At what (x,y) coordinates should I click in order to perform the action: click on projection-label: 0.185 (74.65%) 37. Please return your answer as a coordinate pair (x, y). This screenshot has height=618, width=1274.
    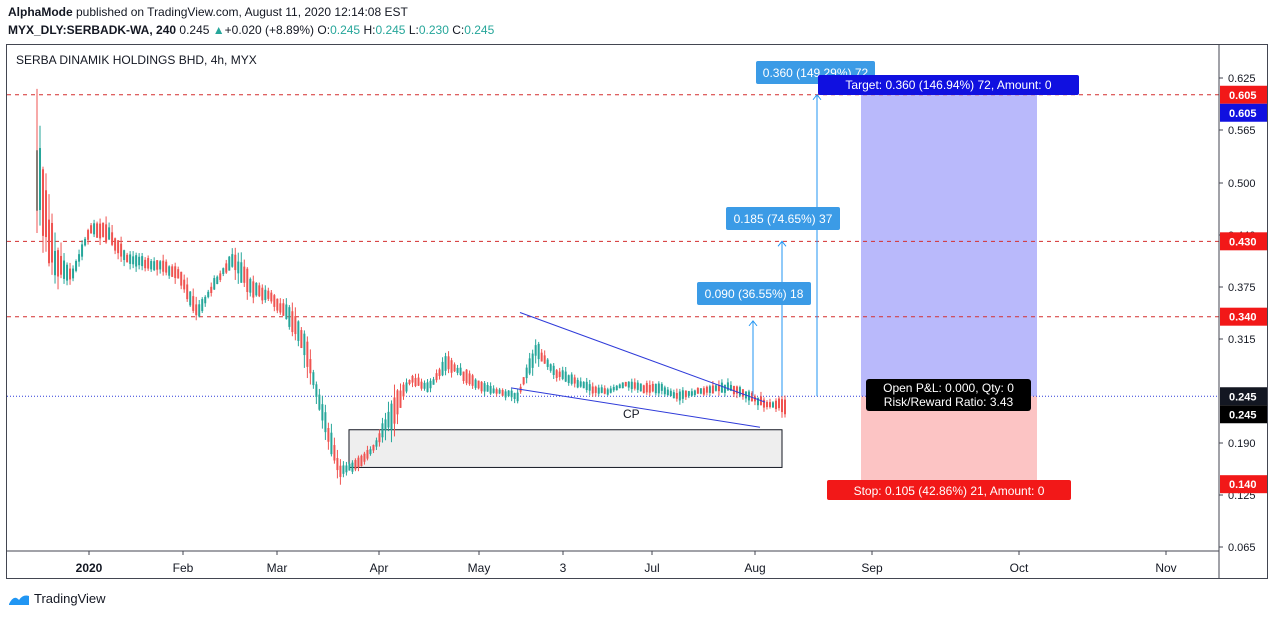
    Looking at the image, I should click on (783, 219).